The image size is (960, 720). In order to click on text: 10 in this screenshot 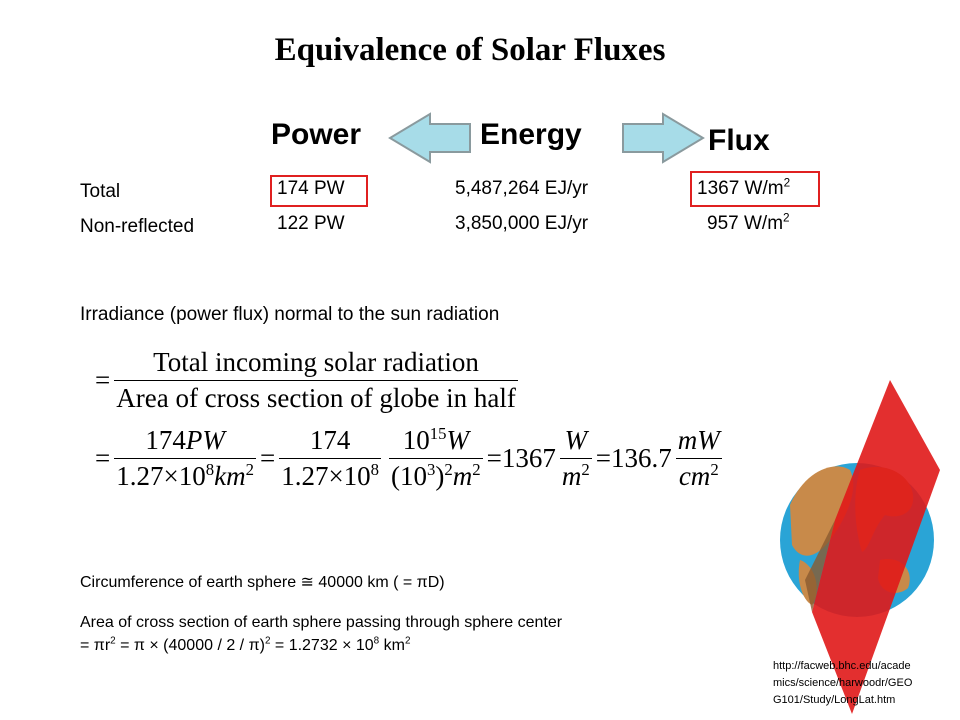, I will do `click(416, 440)`.